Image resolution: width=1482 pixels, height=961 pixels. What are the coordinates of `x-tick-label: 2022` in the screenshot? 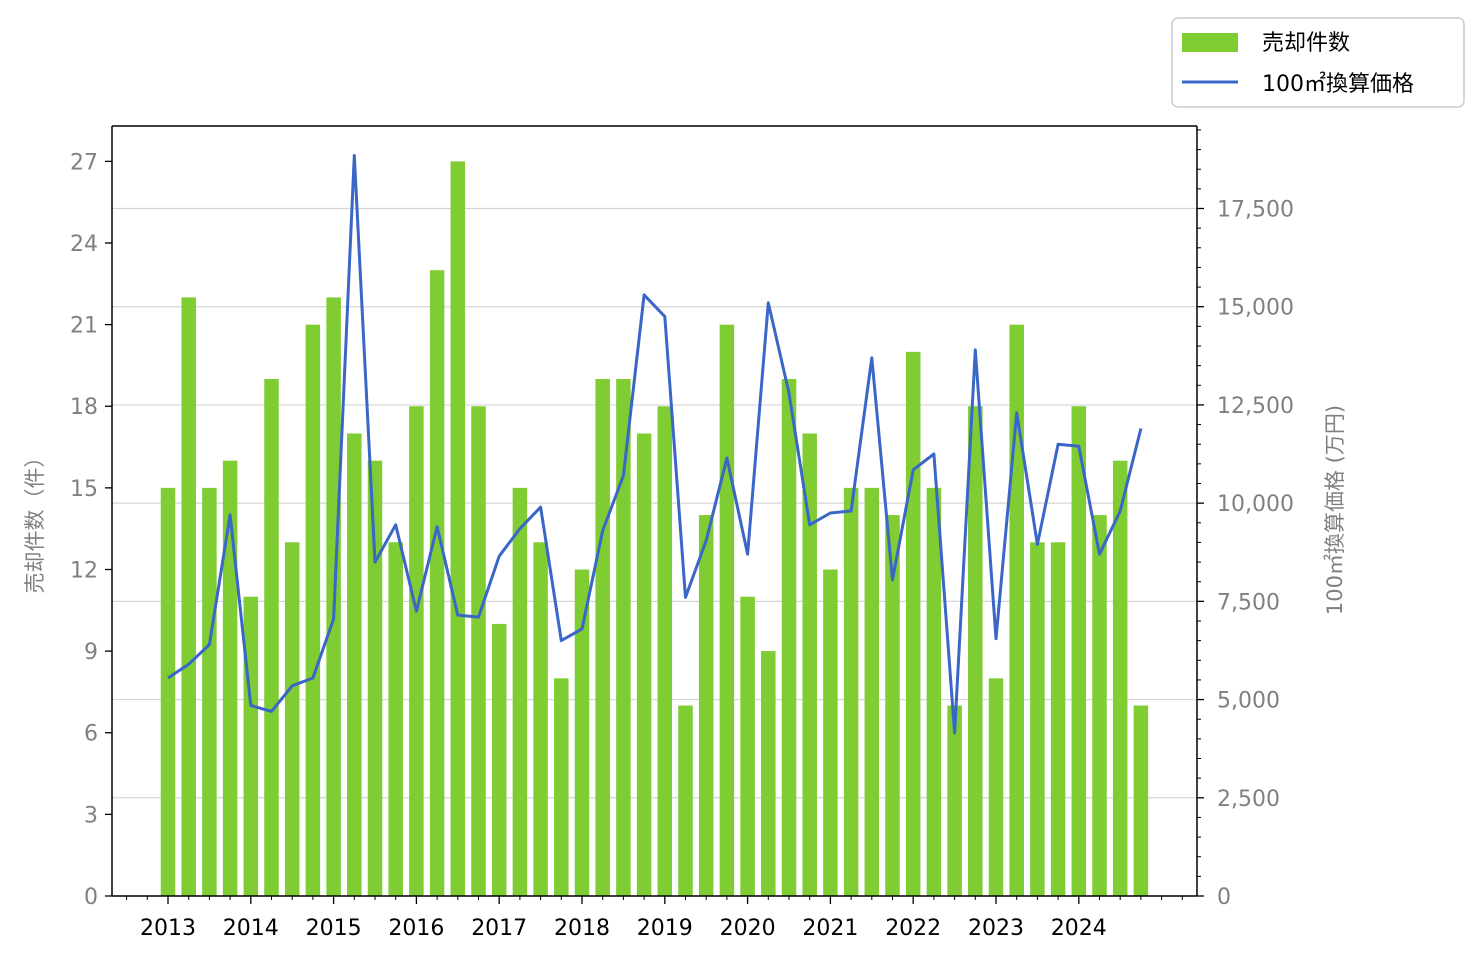 It's located at (913, 928).